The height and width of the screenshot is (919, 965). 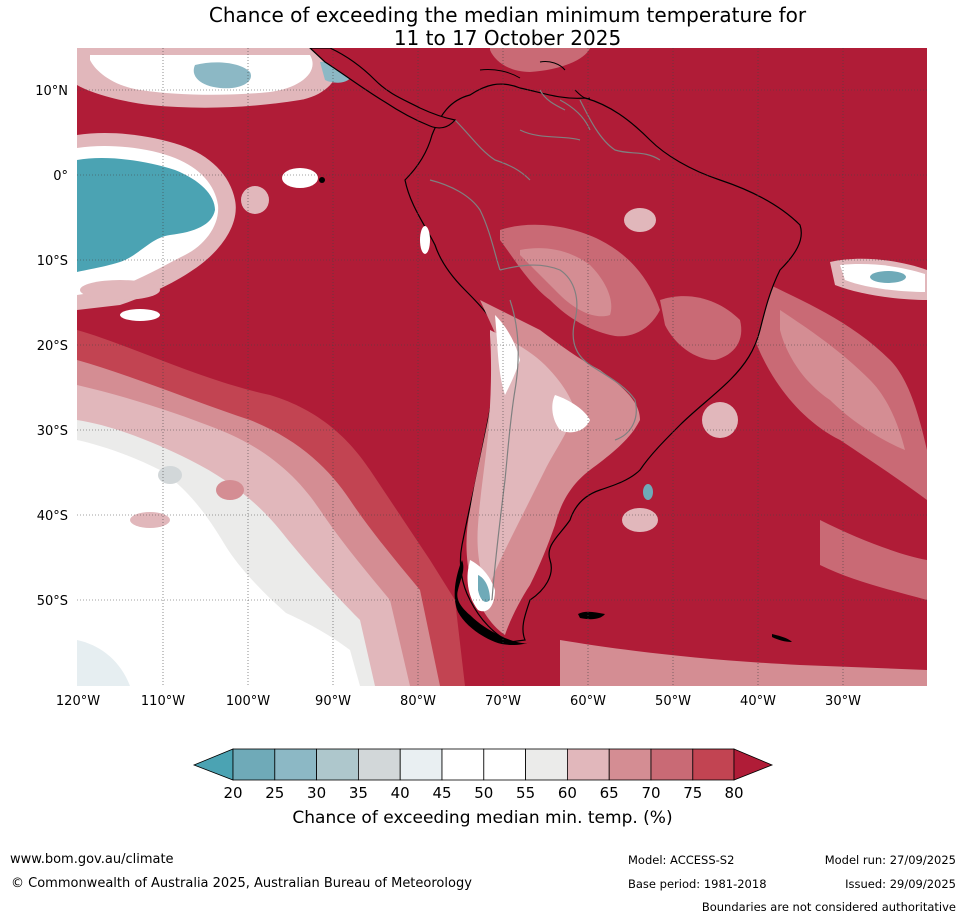 What do you see at coordinates (425, 240) in the screenshot?
I see `land-north-white-strip` at bounding box center [425, 240].